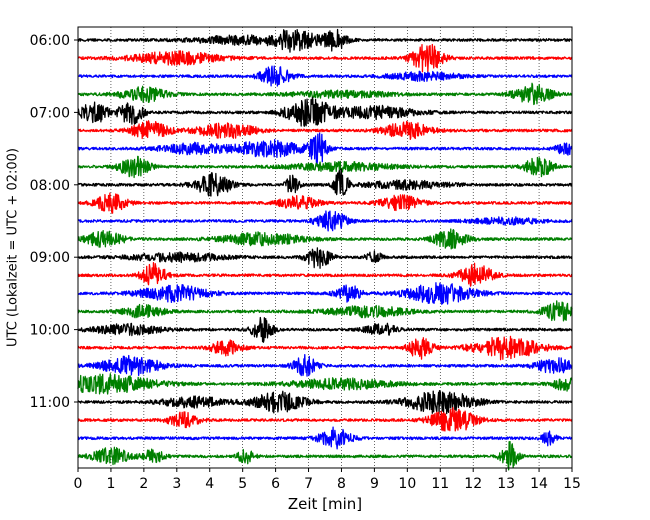  What do you see at coordinates (506, 484) in the screenshot?
I see `x-tick-label-13: 13` at bounding box center [506, 484].